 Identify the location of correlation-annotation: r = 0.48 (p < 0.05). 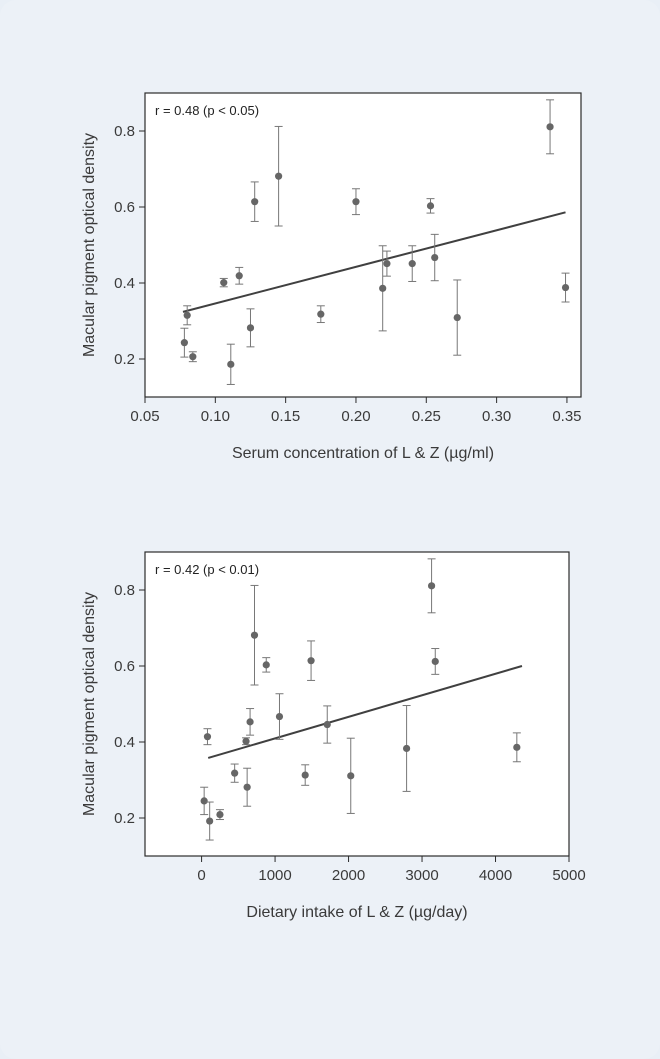
(207, 110).